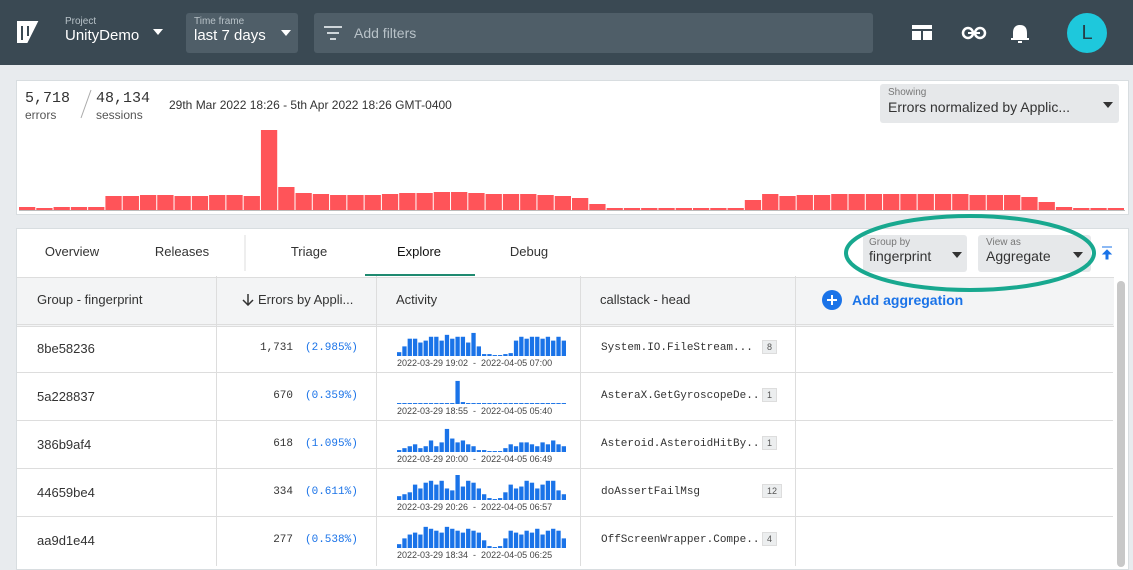 Image resolution: width=1133 pixels, height=570 pixels. Describe the element at coordinates (975, 33) in the screenshot. I see `toolbar-icons` at that location.